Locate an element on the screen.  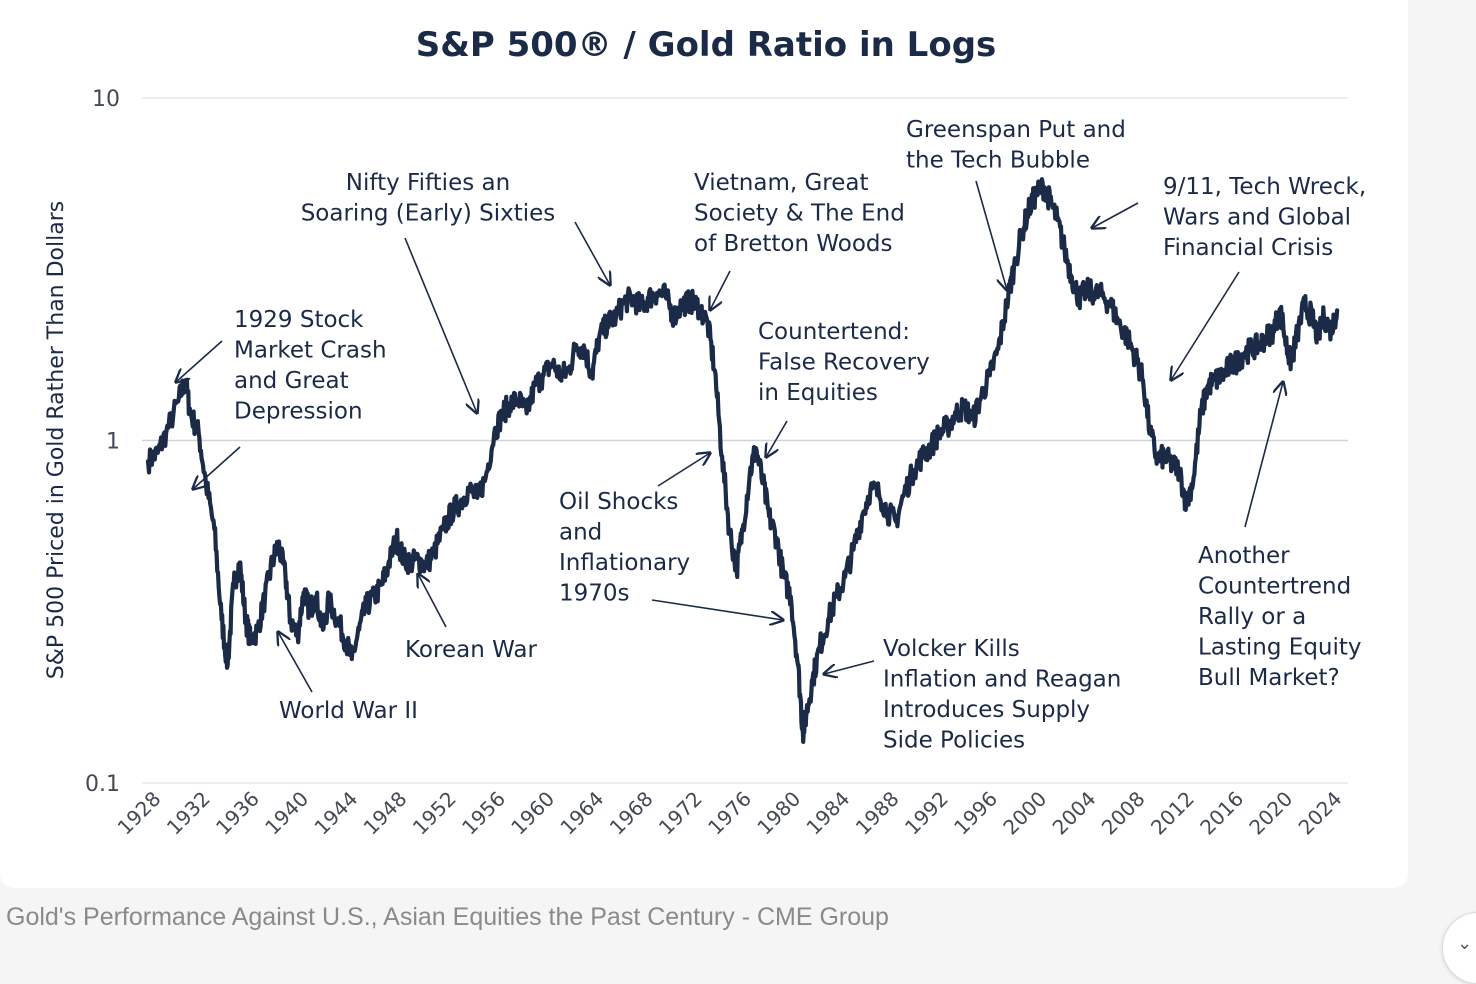
y-tick-label: 1 is located at coordinates (113, 442).